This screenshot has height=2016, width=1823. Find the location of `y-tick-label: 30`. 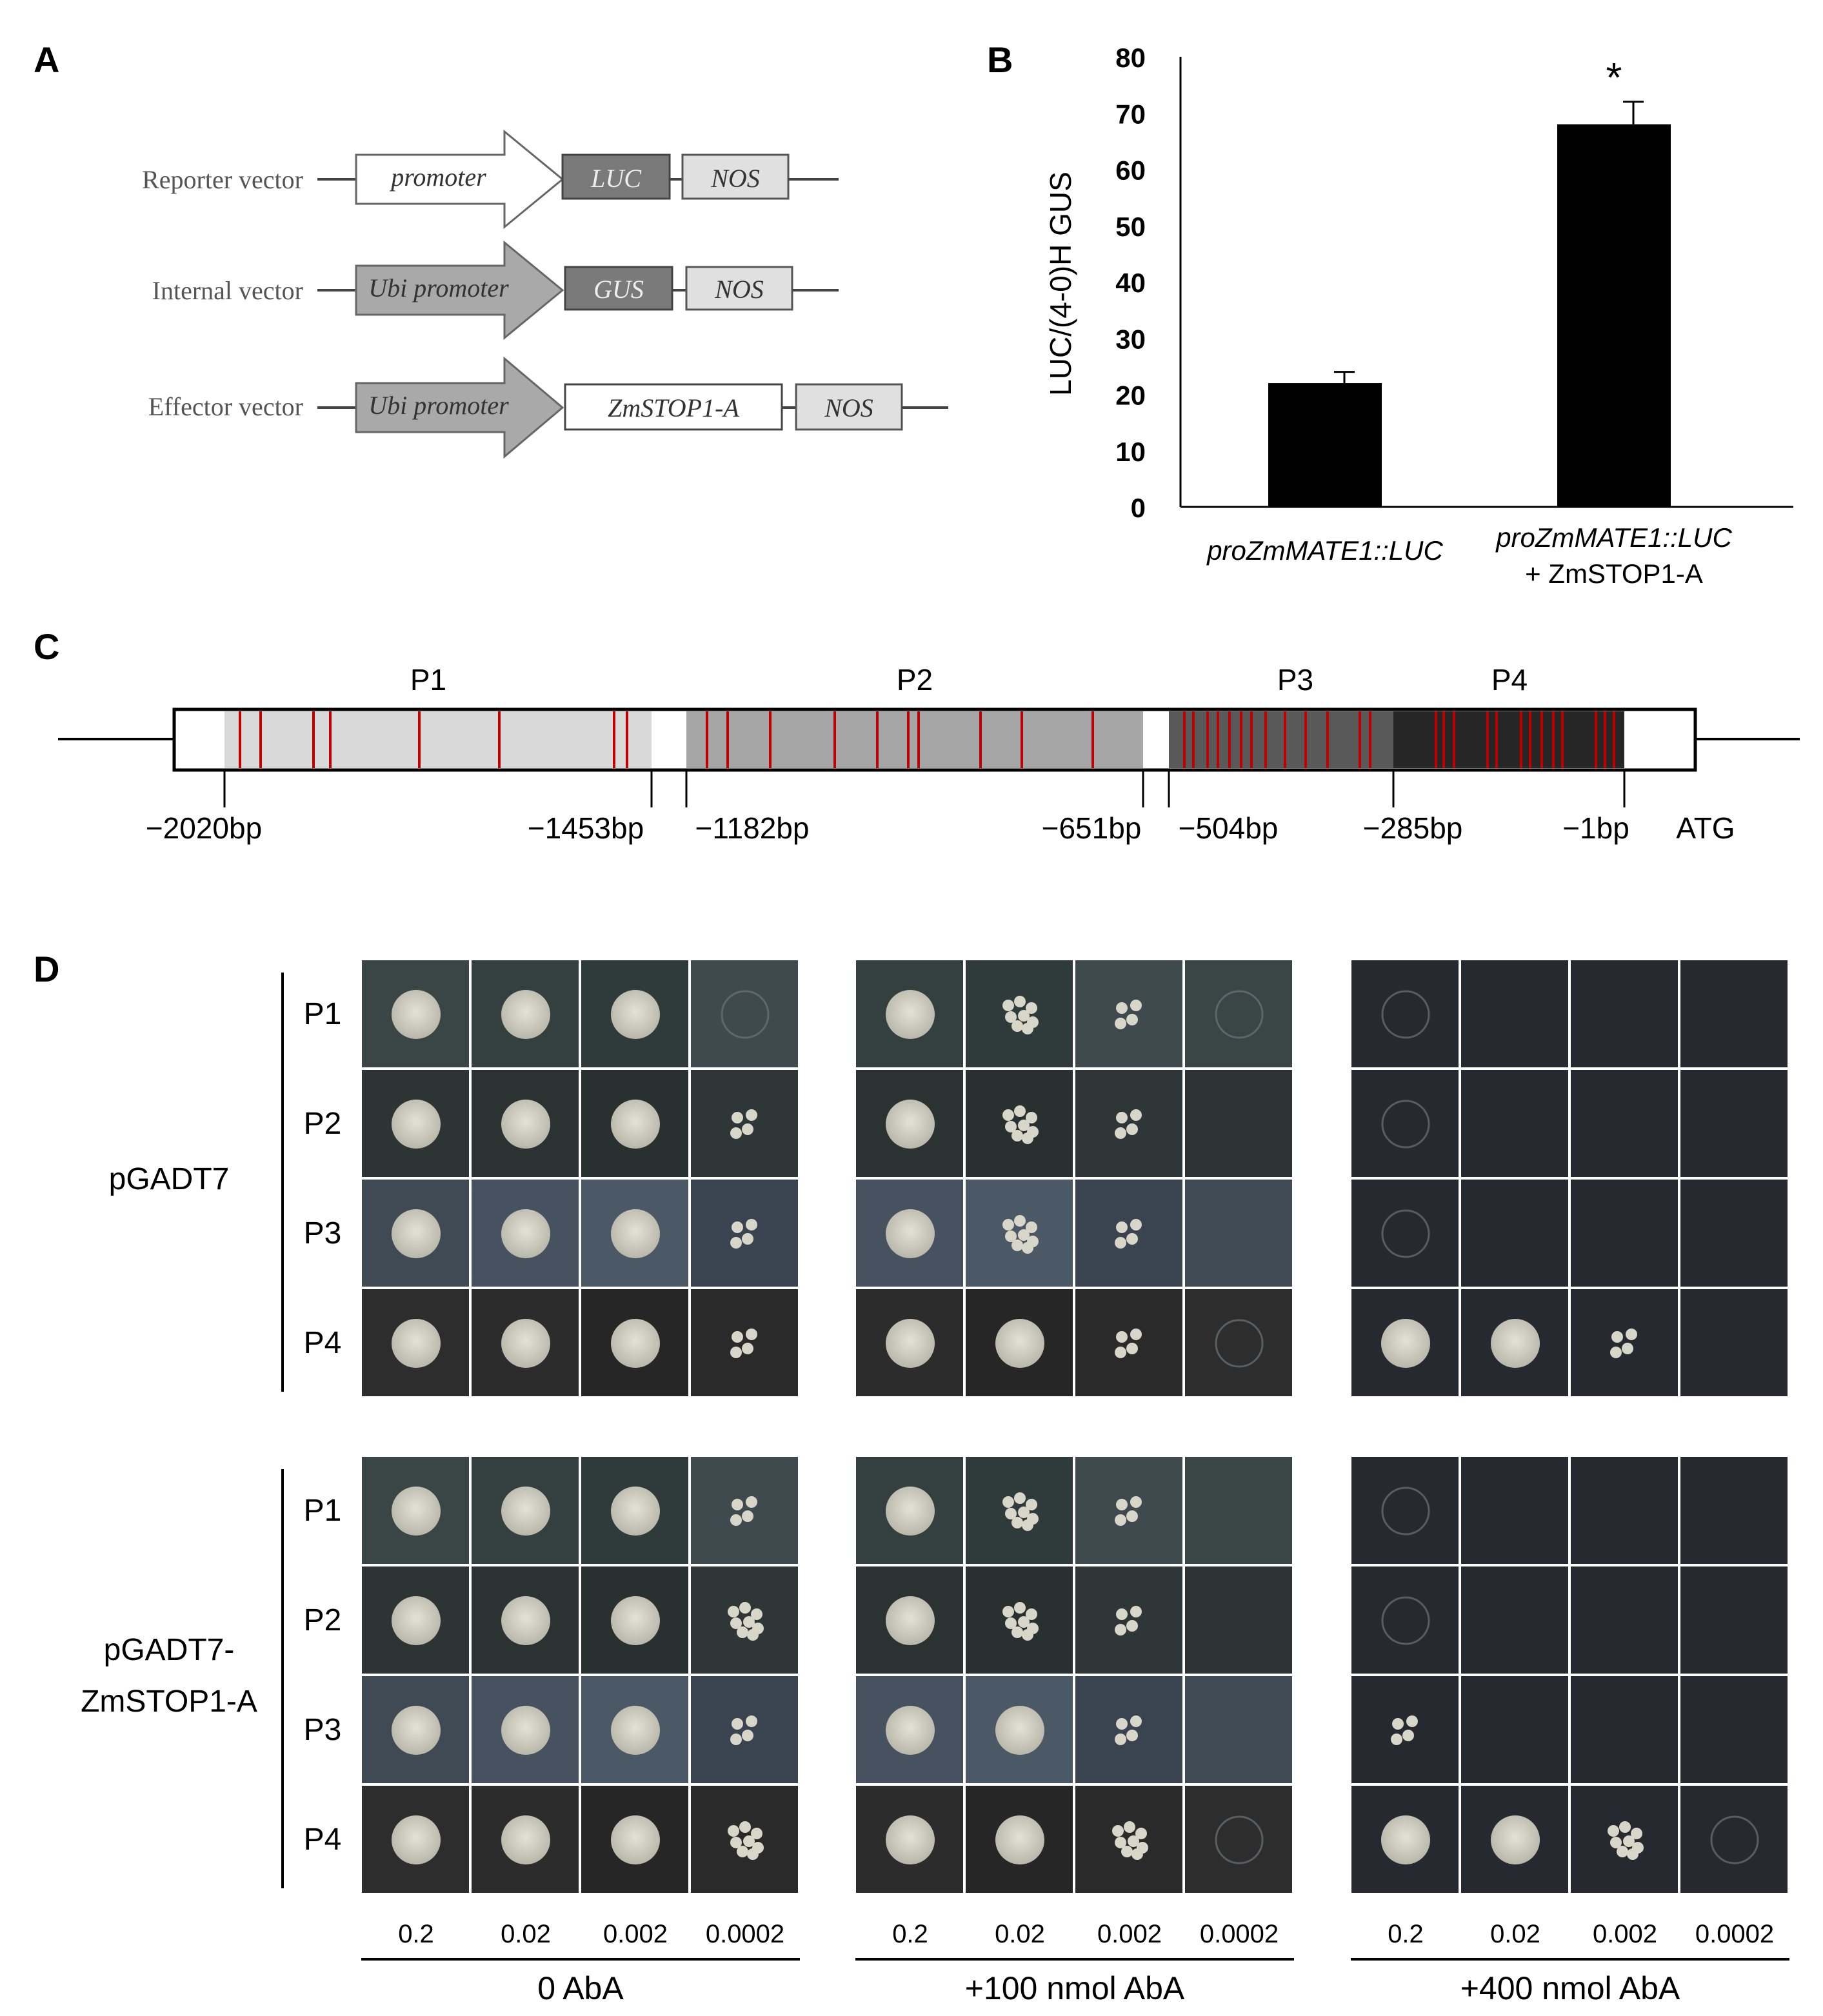

y-tick-label: 30 is located at coordinates (1131, 339).